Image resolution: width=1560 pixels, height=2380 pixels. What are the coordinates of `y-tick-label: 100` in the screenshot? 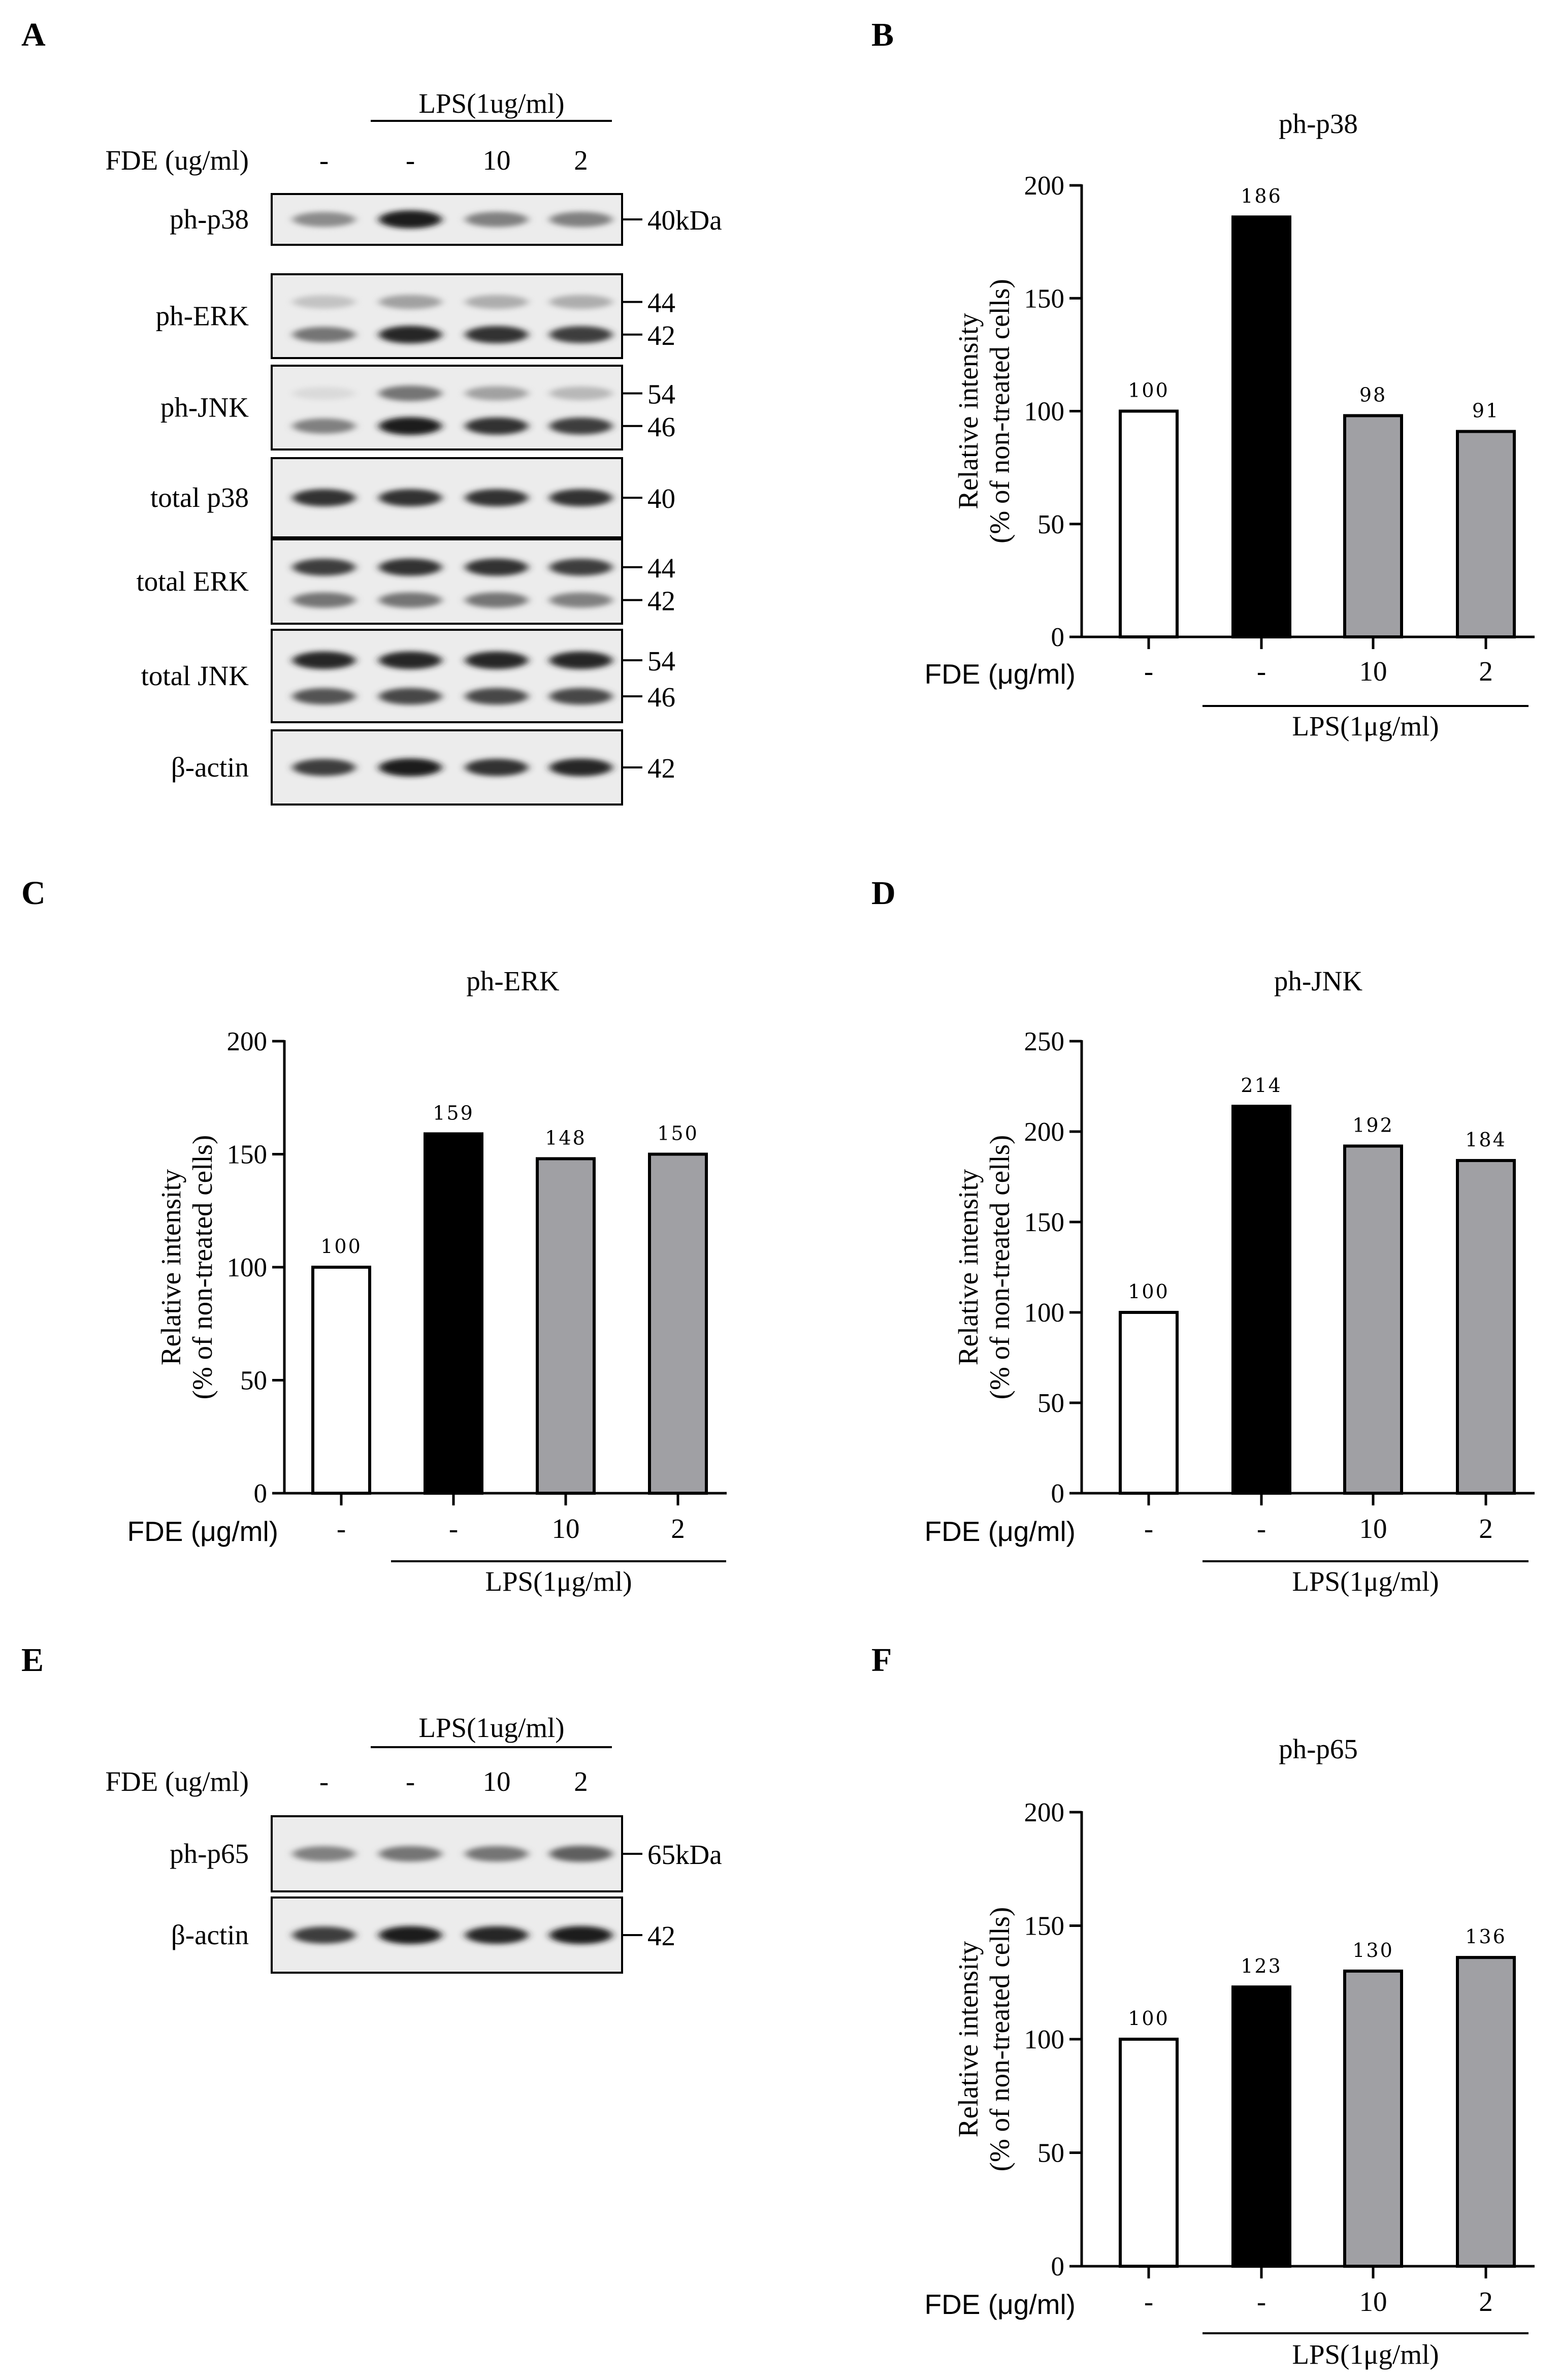 It's located at (1044, 412).